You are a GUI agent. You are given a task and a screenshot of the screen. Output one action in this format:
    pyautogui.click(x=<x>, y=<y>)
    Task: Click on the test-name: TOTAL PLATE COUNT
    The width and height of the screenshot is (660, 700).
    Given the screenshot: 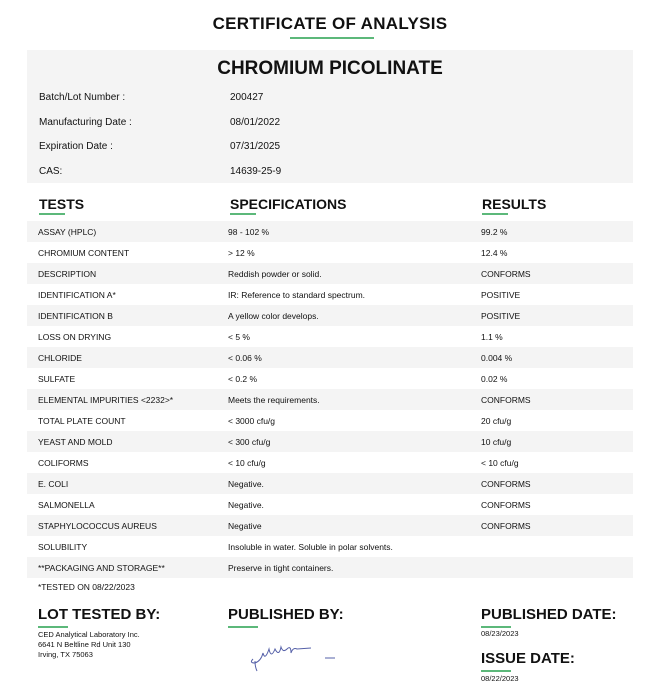 What is the action you would take?
    pyautogui.click(x=82, y=420)
    